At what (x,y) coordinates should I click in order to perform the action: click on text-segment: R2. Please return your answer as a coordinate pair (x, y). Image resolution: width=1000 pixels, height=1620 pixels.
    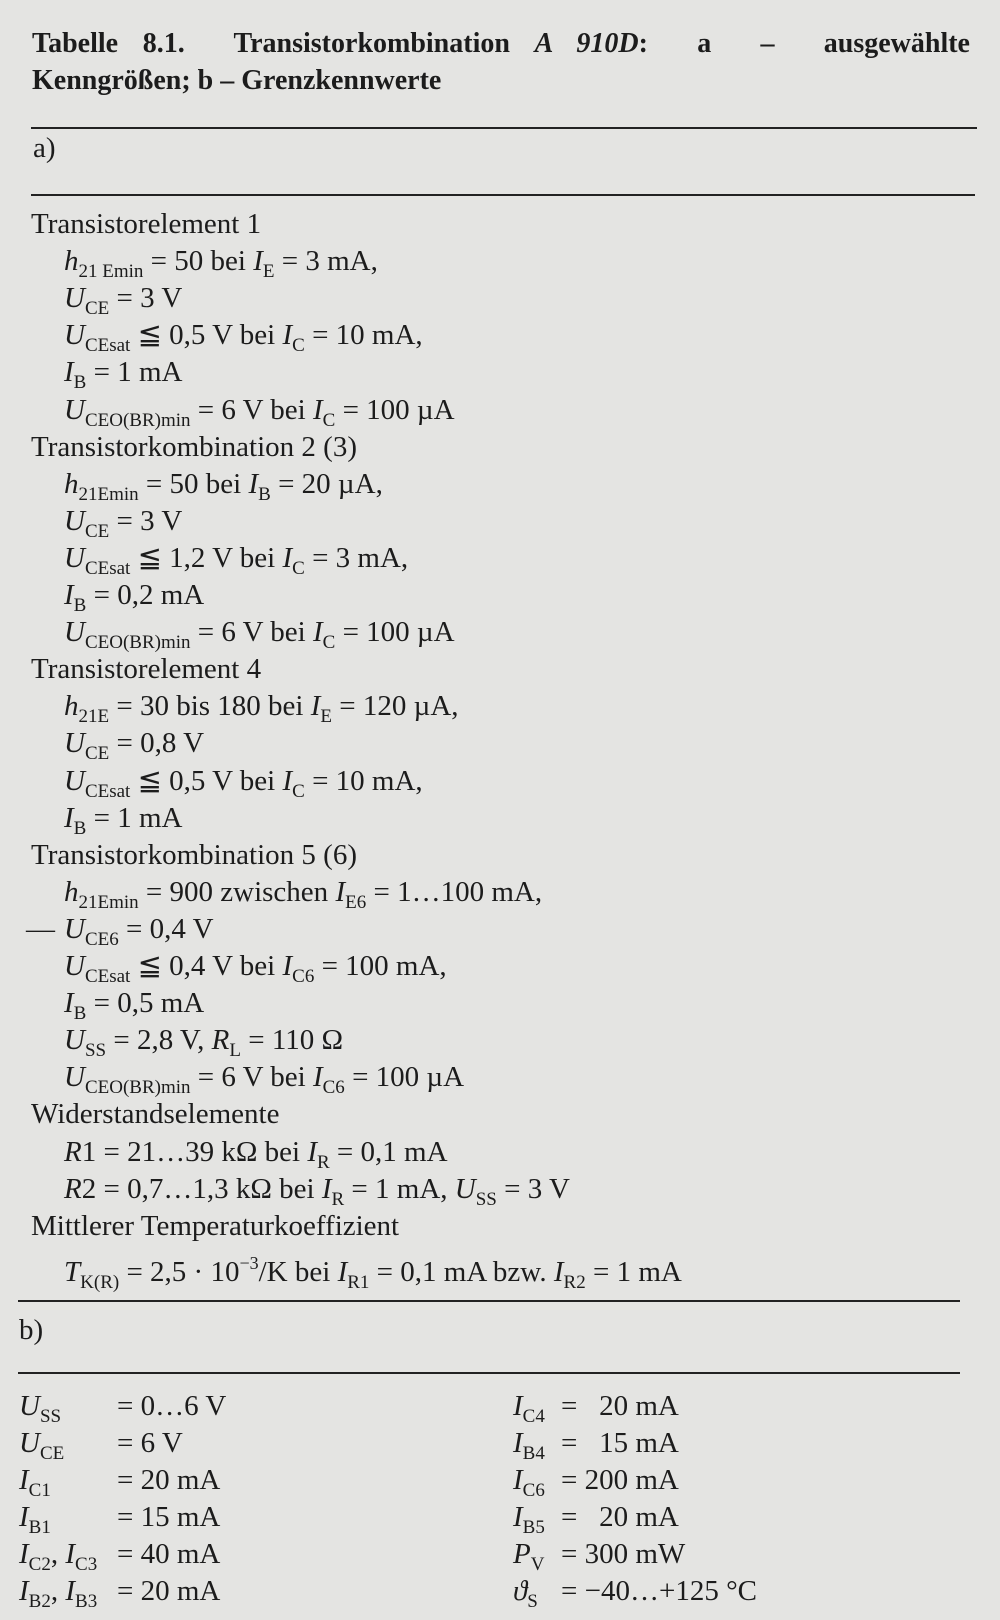
    Looking at the image, I should click on (574, 1282).